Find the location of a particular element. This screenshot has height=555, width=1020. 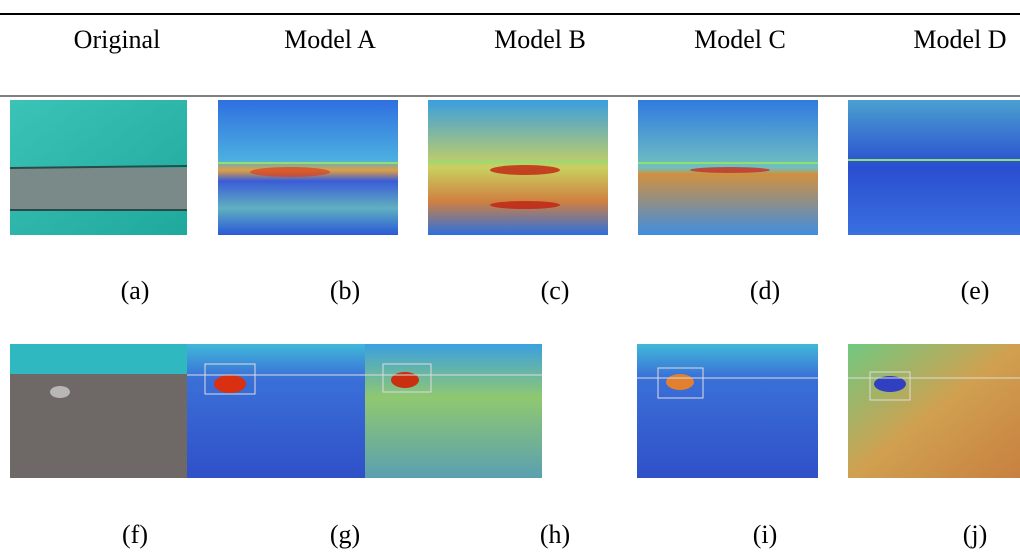

header-row: Original Model A Model B Model C Model D is located at coordinates (540, 39).